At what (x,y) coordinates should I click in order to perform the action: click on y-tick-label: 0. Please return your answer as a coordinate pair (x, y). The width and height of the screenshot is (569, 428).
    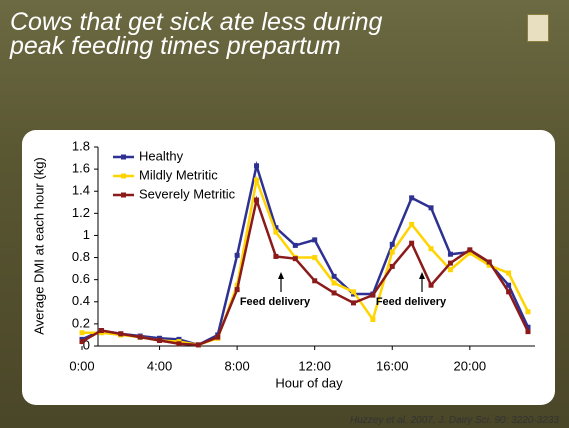
    Looking at the image, I should click on (86, 344).